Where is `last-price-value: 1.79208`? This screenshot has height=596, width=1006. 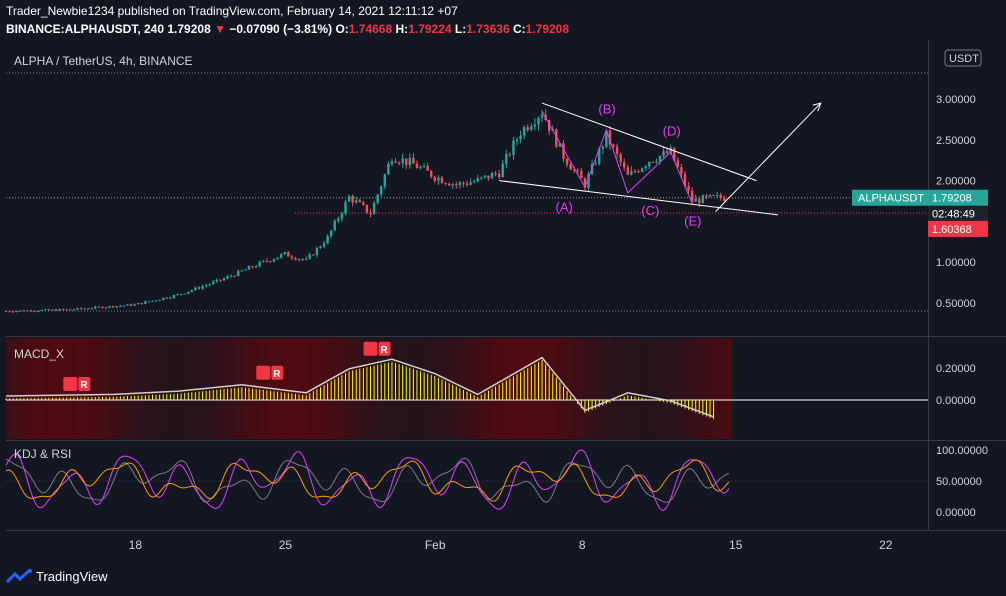
last-price-value: 1.79208 is located at coordinates (952, 199).